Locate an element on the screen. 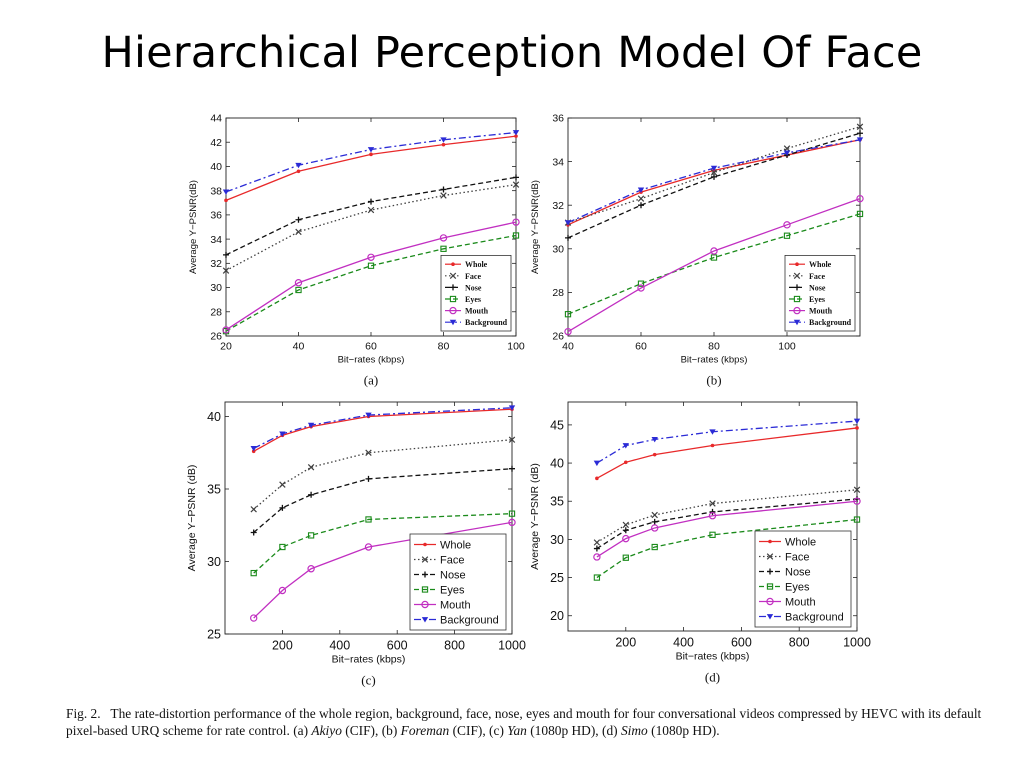  x-tick-label: 1000 is located at coordinates (857, 643).